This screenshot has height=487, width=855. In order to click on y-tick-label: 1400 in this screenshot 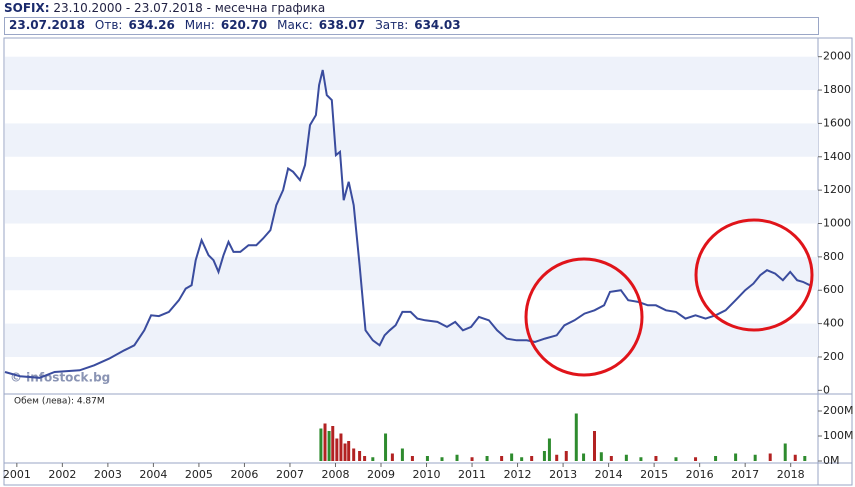, I will do `click(837, 156)`.